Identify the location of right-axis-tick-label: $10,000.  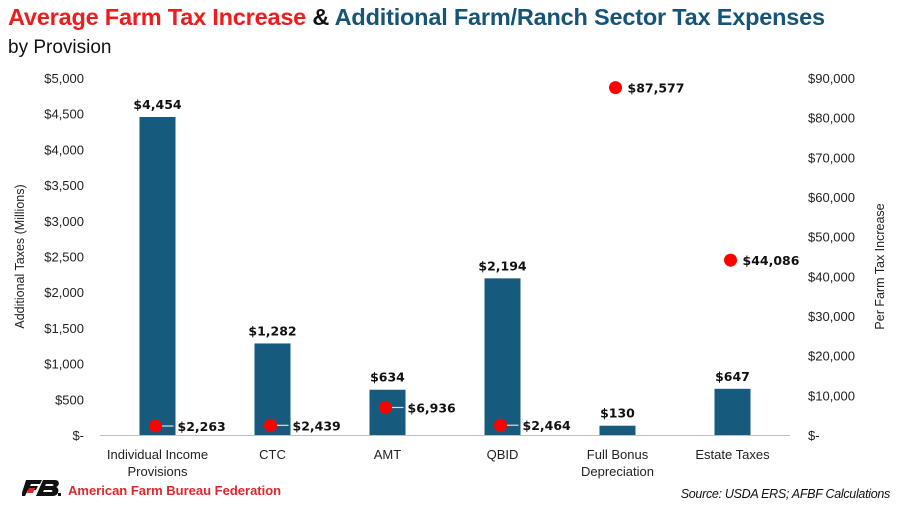
(831, 395).